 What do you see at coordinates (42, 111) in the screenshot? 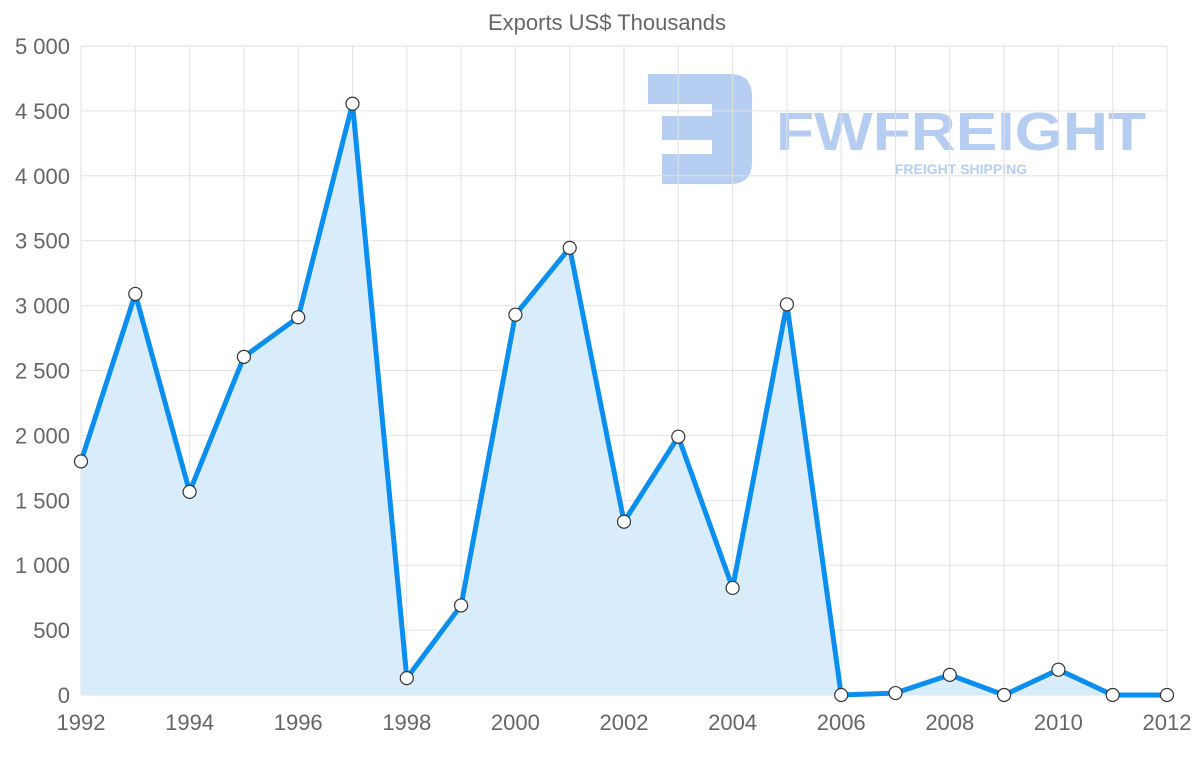
I see `y-tick-label: 4 500` at bounding box center [42, 111].